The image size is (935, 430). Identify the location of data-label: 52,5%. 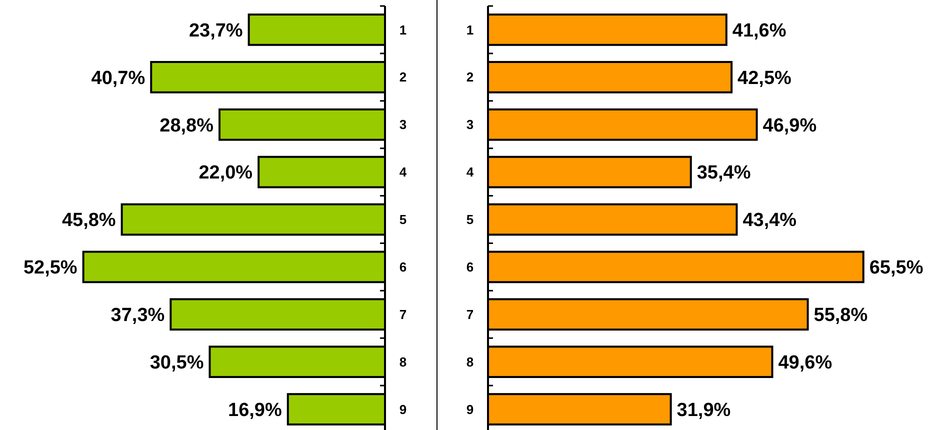
(50, 268).